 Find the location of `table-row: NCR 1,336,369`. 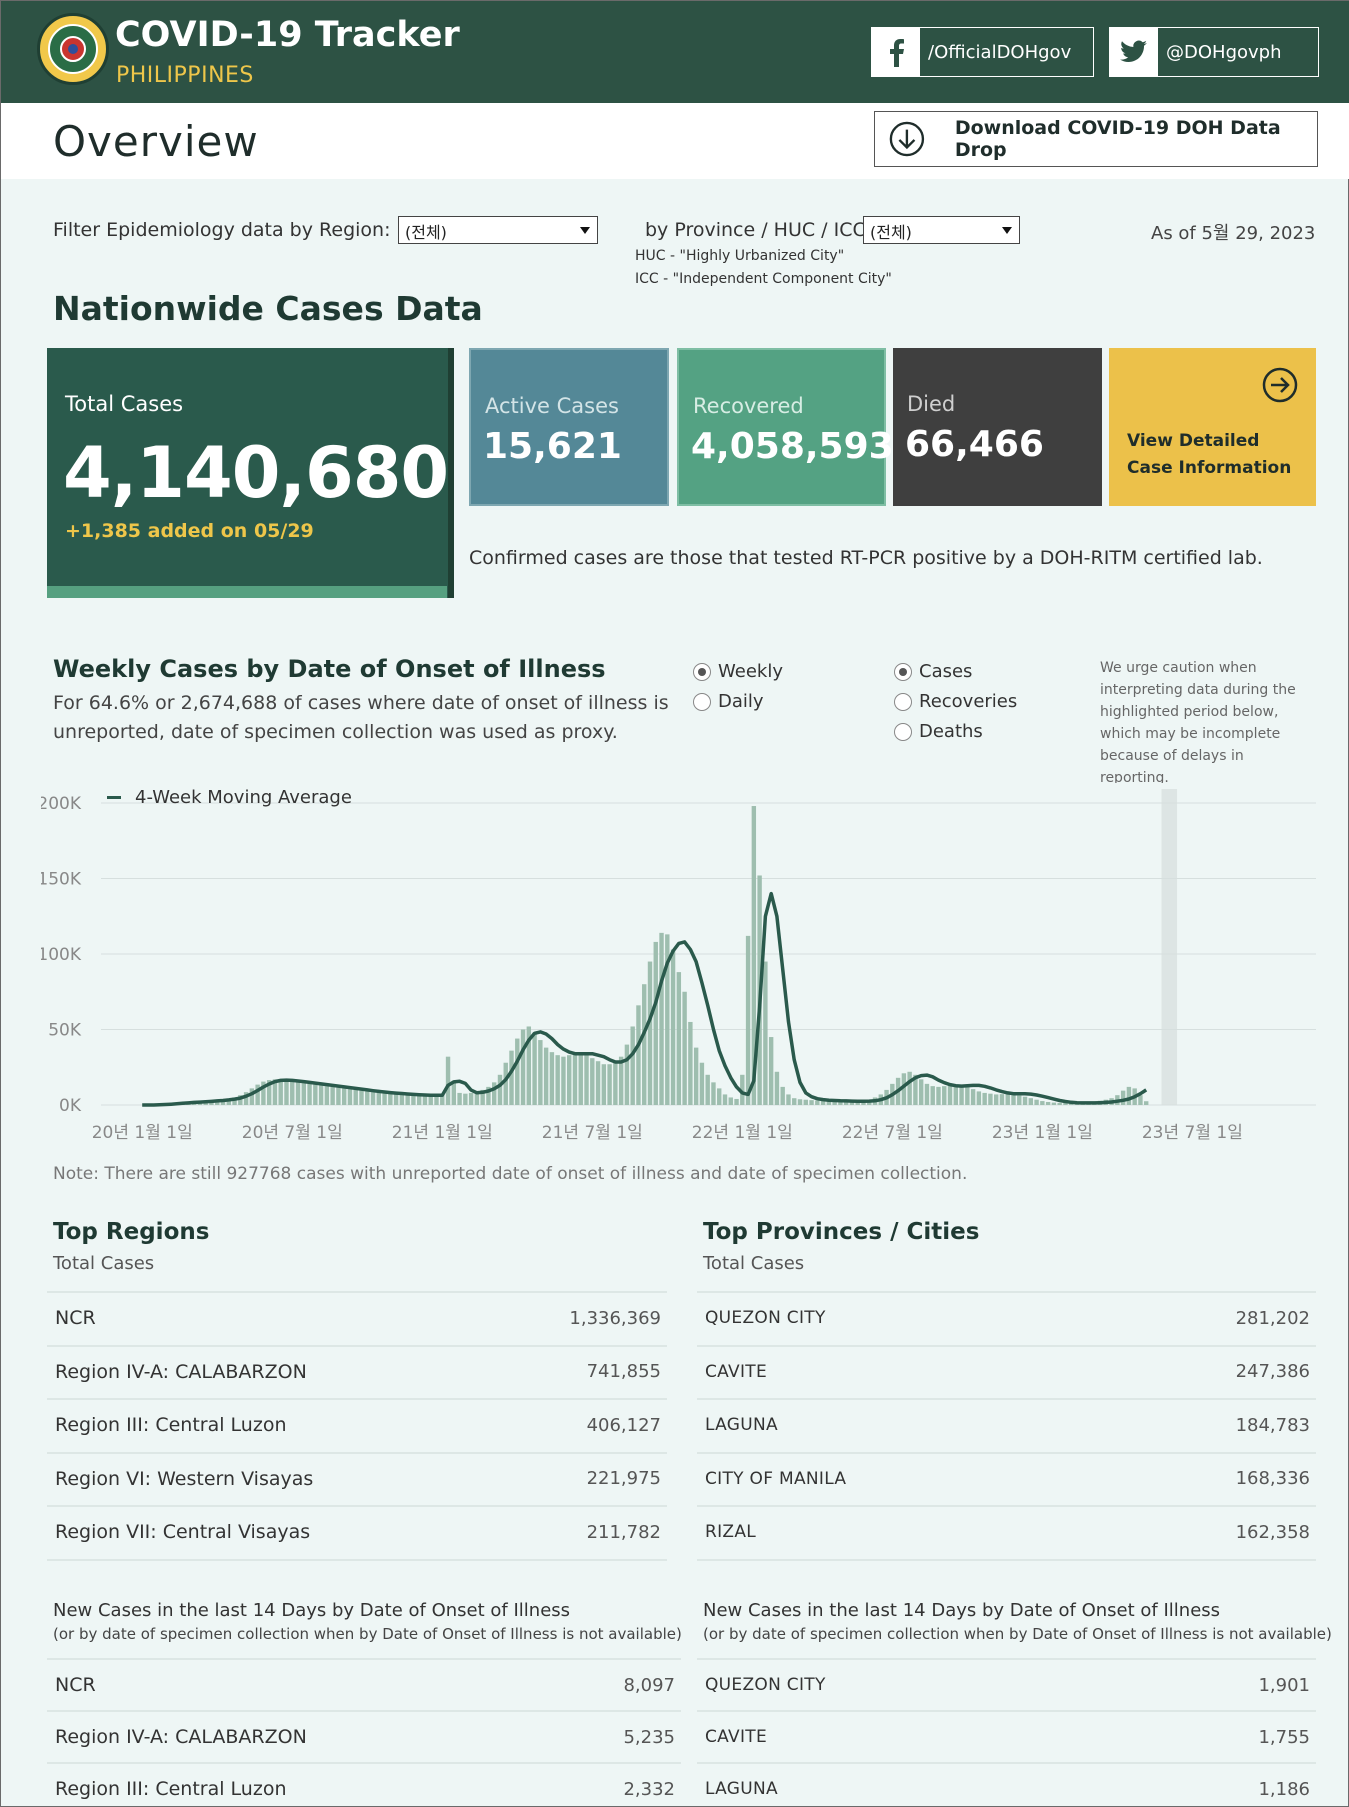

table-row: NCR 1,336,369 is located at coordinates (357, 1317).